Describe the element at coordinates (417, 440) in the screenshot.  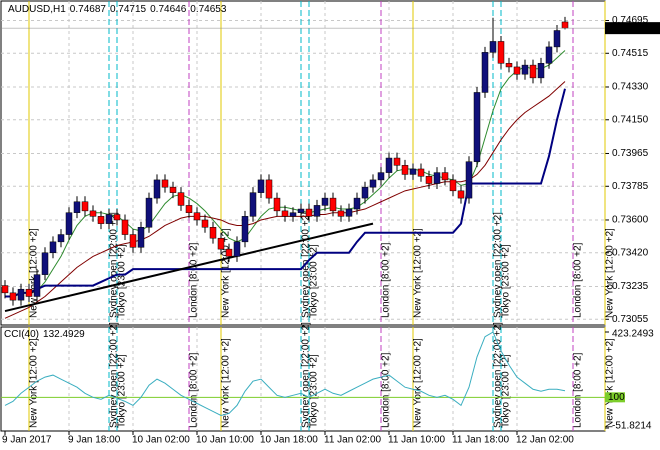
I see `x-tick-label: 11 Jan 10:00` at that location.